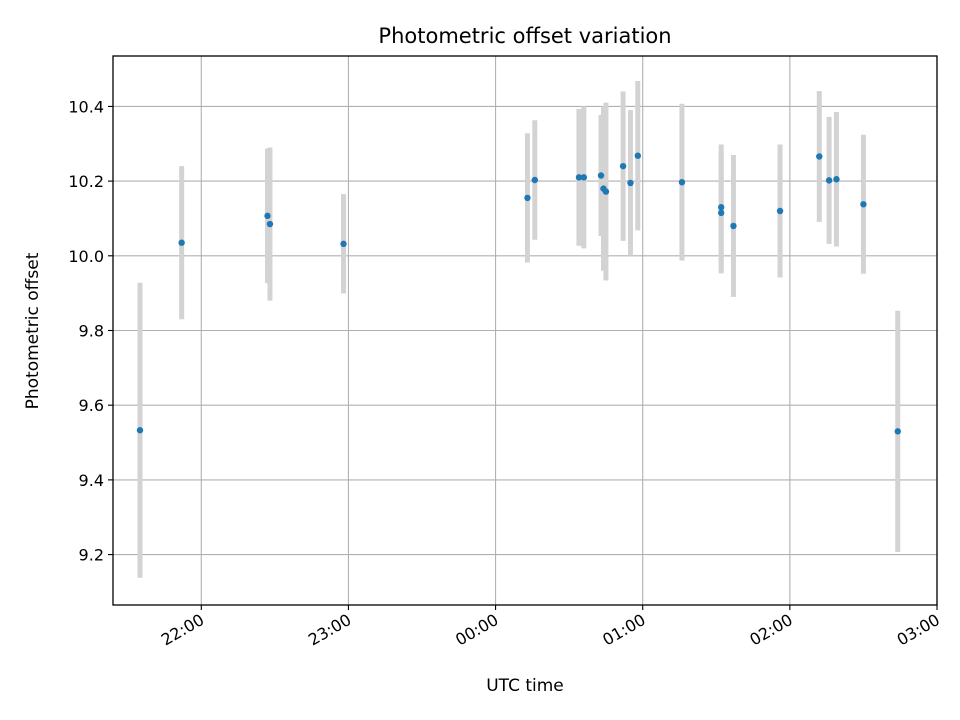 The image size is (960, 720). Describe the element at coordinates (91, 405) in the screenshot. I see `y-tick-label: 9.6` at that location.